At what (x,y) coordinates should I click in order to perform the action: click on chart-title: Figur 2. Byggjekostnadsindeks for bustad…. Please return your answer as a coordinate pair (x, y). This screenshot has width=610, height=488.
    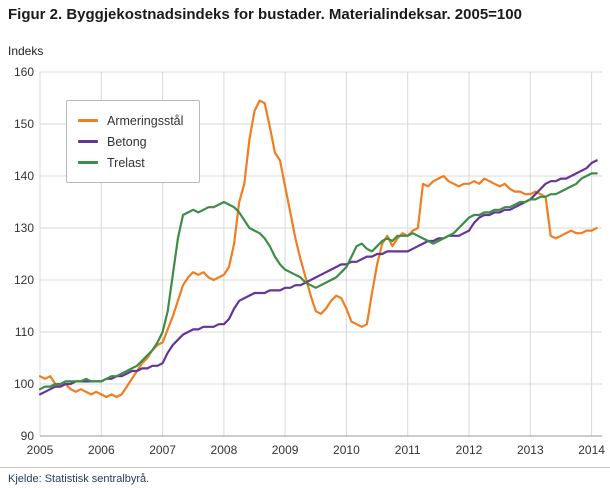
    Looking at the image, I should click on (265, 14).